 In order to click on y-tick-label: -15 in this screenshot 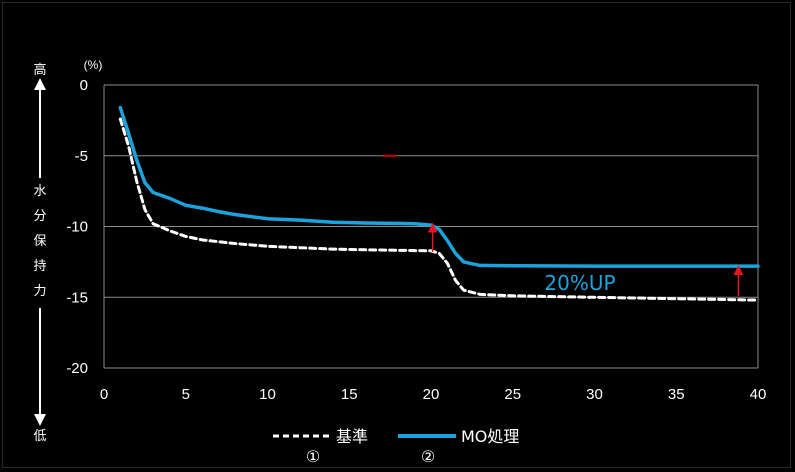, I will do `click(77, 297)`.